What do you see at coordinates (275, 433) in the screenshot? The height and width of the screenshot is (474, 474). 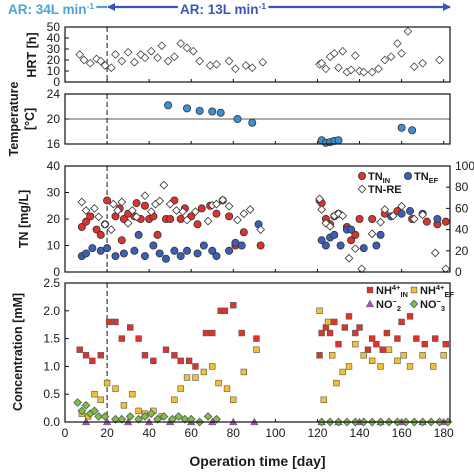 I see `x-tick-label: 100` at bounding box center [275, 433].